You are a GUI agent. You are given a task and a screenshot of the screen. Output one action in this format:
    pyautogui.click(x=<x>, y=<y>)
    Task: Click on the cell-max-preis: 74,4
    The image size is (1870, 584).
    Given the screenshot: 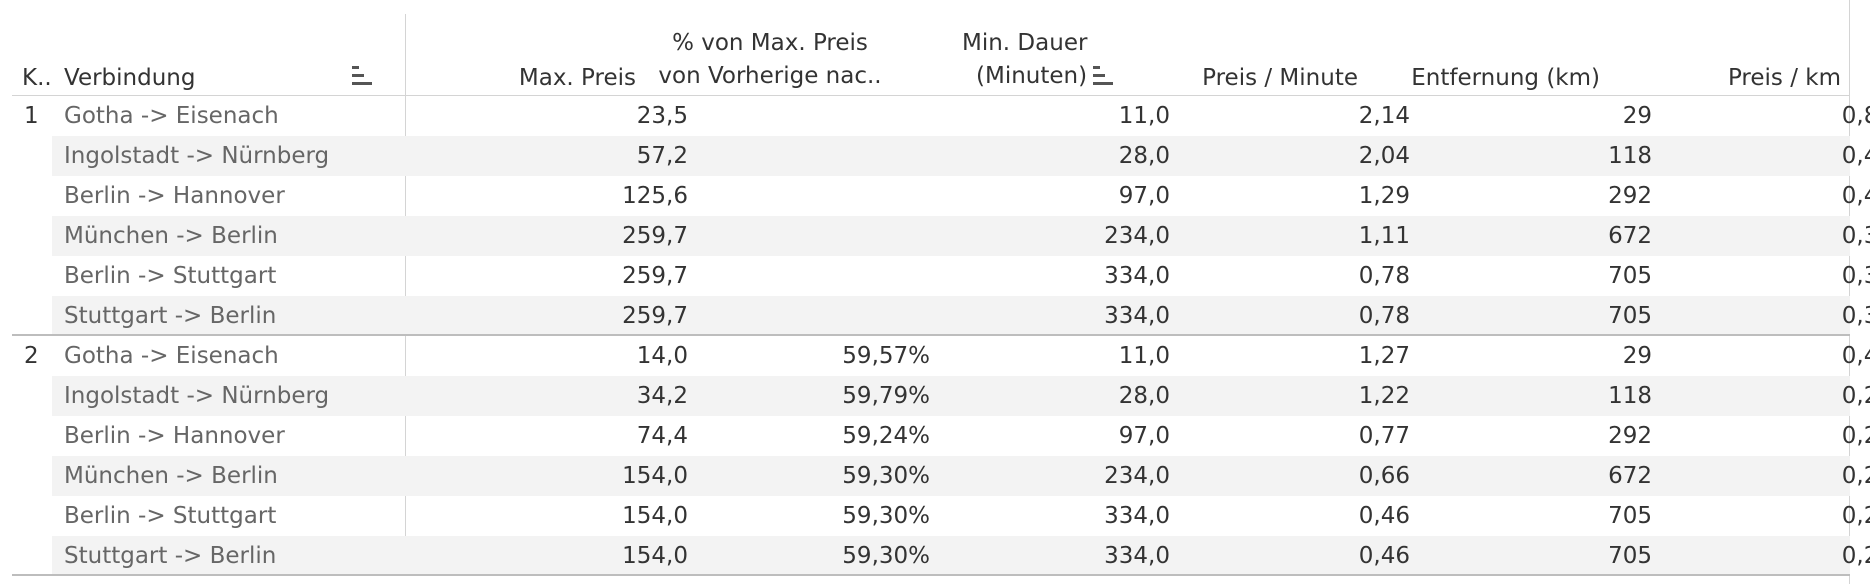 What is the action you would take?
    pyautogui.click(x=662, y=436)
    